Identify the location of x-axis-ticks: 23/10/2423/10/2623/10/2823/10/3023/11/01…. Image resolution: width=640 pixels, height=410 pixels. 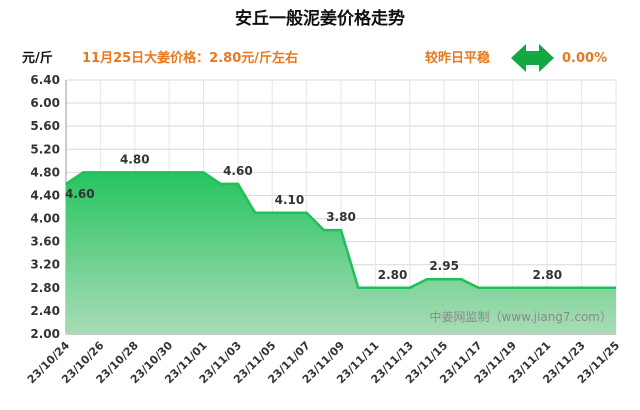
(323, 363).